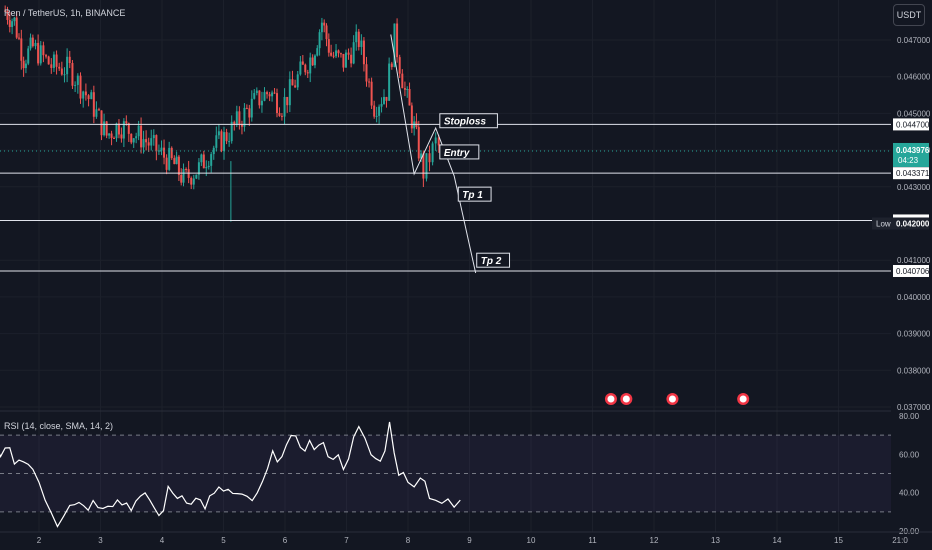  Describe the element at coordinates (914, 40) in the screenshot. I see `price-tick-label: 0.047000` at that location.